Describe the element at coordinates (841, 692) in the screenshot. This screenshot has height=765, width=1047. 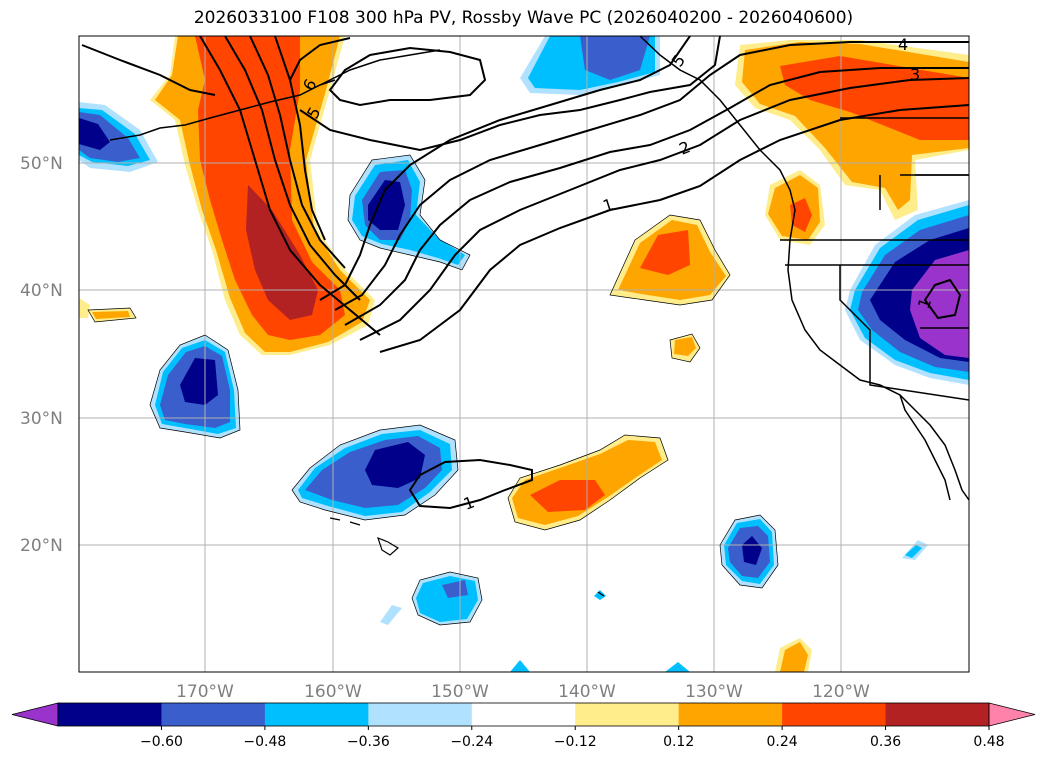
I see `lon-label-120w: 120°W` at that location.